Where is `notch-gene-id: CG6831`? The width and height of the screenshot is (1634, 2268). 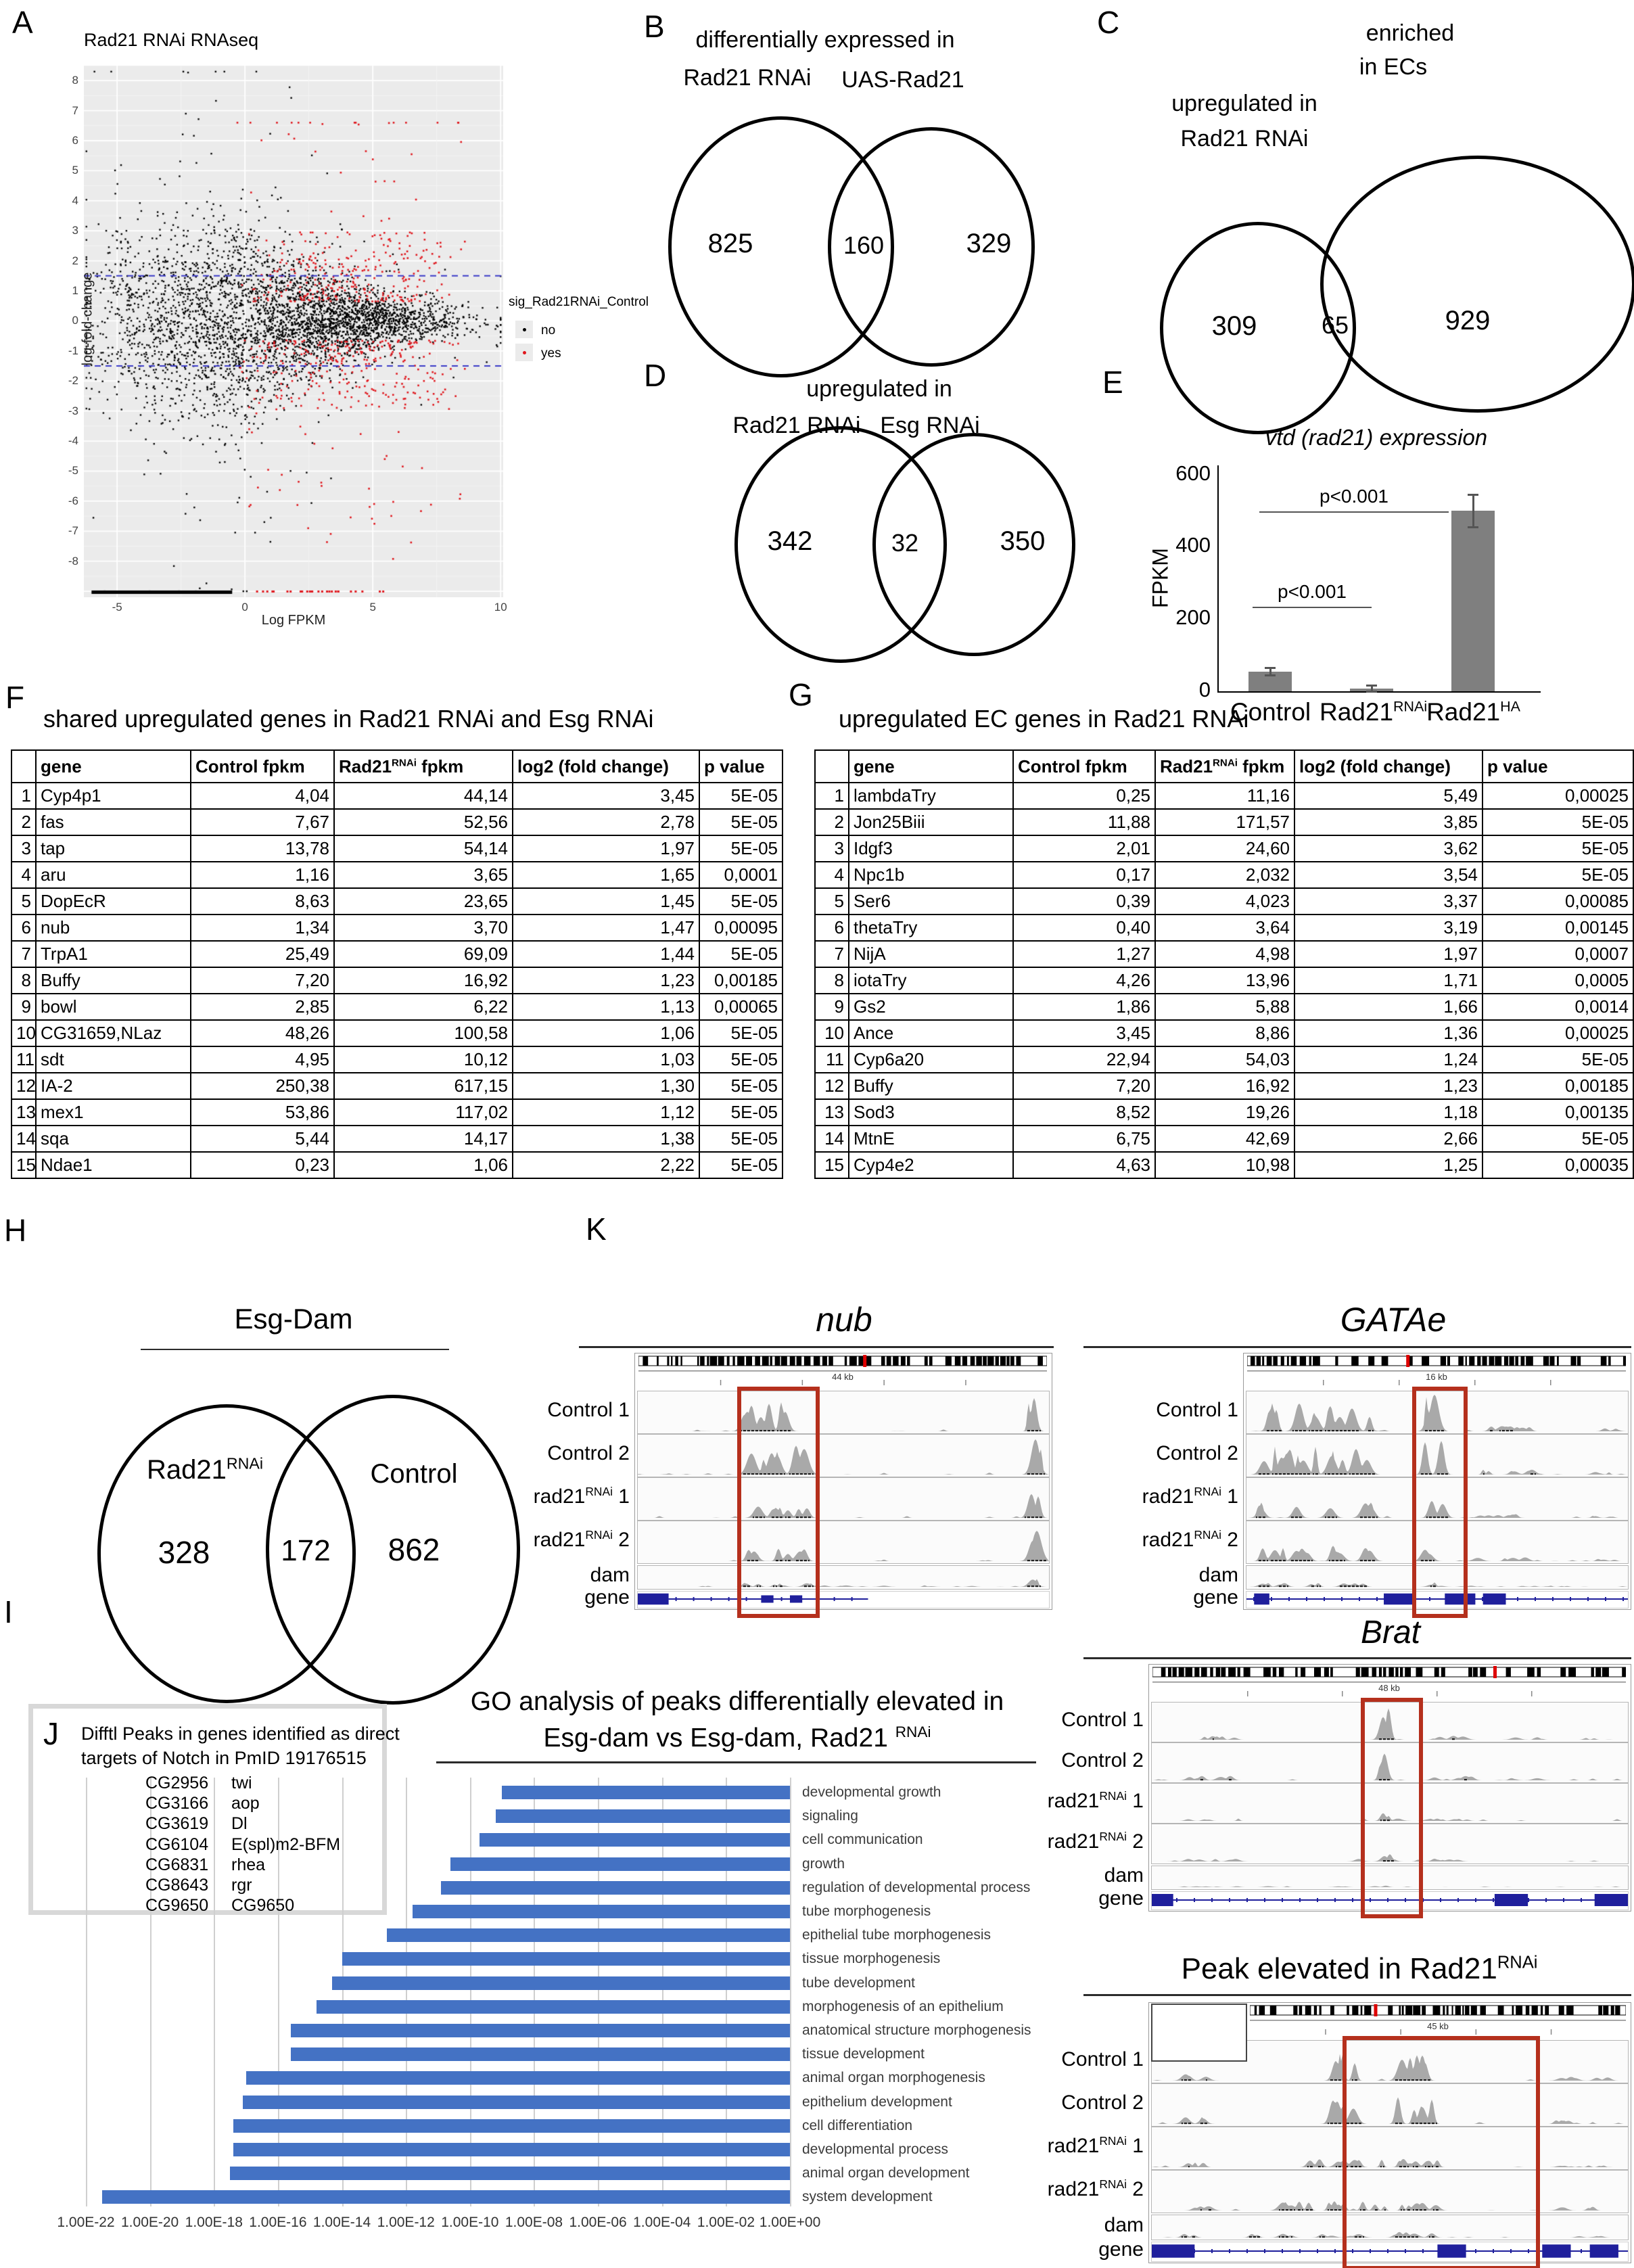 notch-gene-id: CG6831 is located at coordinates (177, 1864).